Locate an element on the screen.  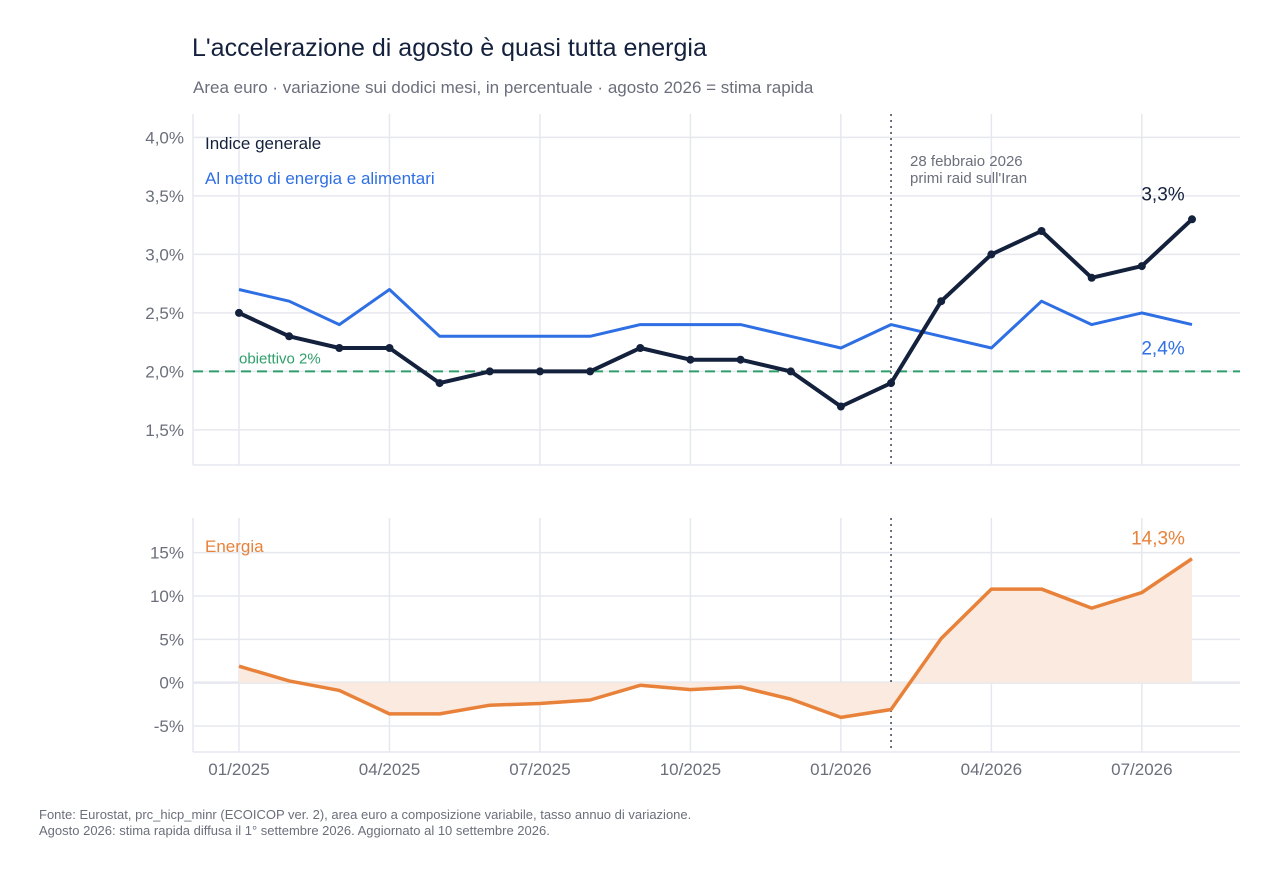
bottom-y-tick-label: 10% is located at coordinates (167, 596).